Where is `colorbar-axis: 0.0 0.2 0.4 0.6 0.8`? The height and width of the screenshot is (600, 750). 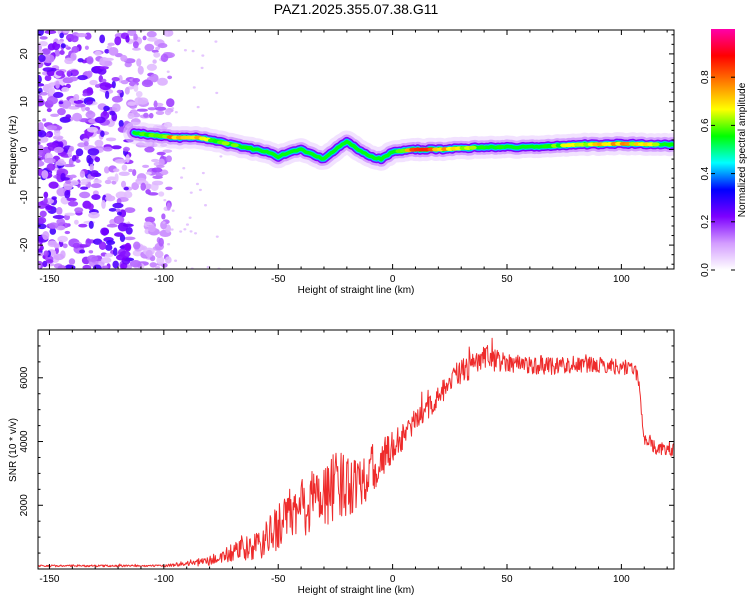
colorbar-axis: 0.0 0.2 0.4 0.6 0.8 is located at coordinates (717, 173).